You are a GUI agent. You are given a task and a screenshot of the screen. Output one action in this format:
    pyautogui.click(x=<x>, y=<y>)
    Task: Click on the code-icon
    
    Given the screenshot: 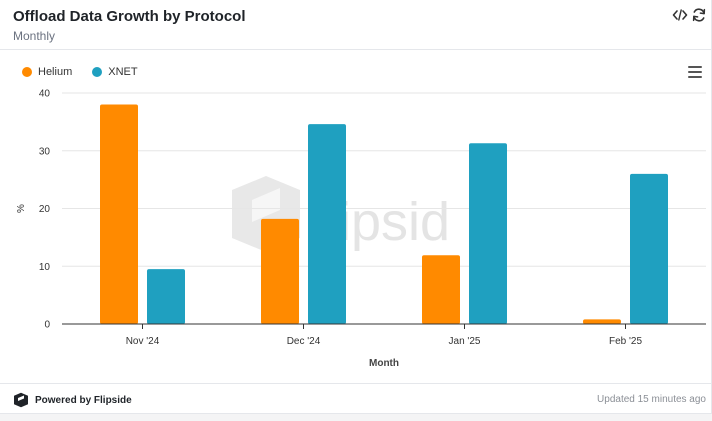 What is the action you would take?
    pyautogui.click(x=680, y=15)
    